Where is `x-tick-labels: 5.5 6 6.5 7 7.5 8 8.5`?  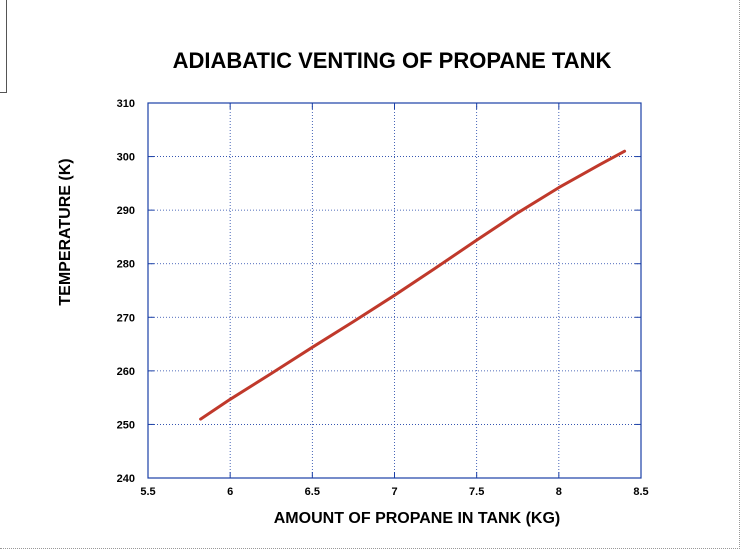
x-tick-labels: 5.5 6 6.5 7 7.5 8 8.5 is located at coordinates (394, 492).